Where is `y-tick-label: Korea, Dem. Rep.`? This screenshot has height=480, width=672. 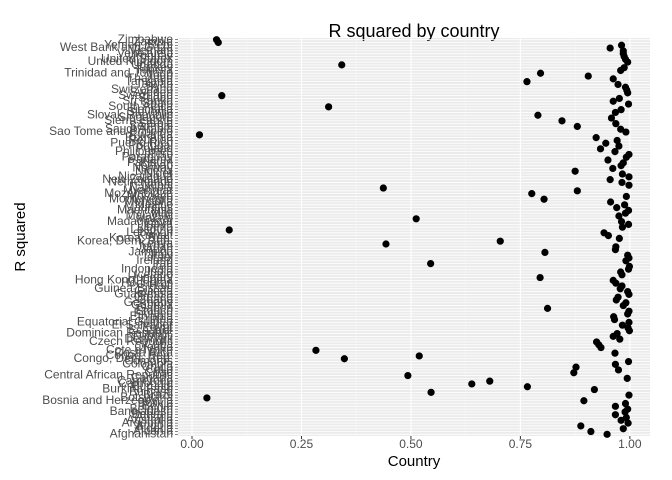
y-tick-label: Korea, Dem. Rep. is located at coordinates (125, 240).